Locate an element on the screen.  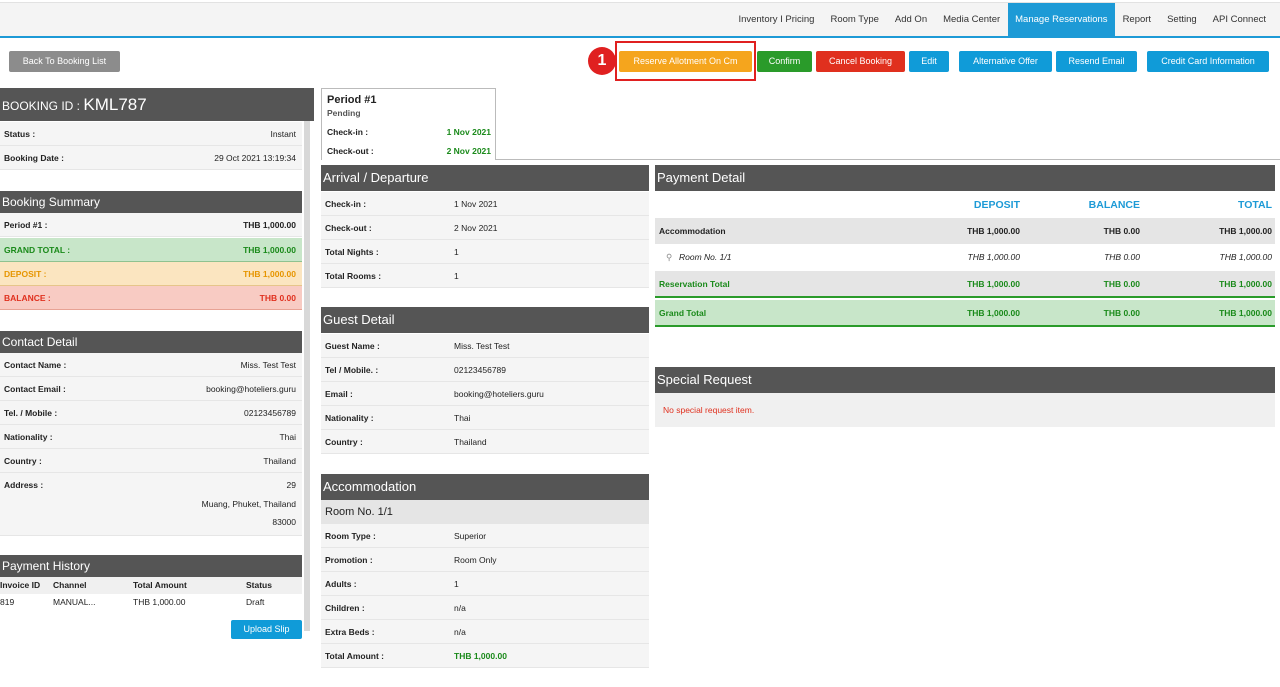
grand-deposit: THB 1,000.00 is located at coordinates (993, 313).